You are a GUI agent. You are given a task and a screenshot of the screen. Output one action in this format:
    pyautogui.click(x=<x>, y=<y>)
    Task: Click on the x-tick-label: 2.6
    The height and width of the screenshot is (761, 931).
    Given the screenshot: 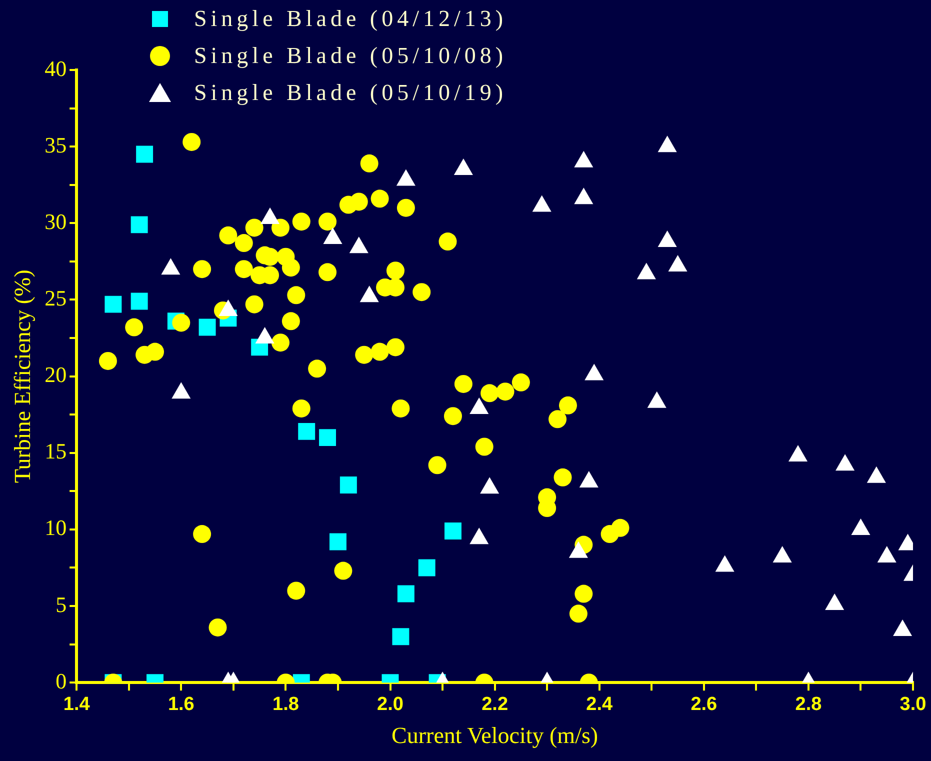 What is the action you would take?
    pyautogui.click(x=704, y=705)
    